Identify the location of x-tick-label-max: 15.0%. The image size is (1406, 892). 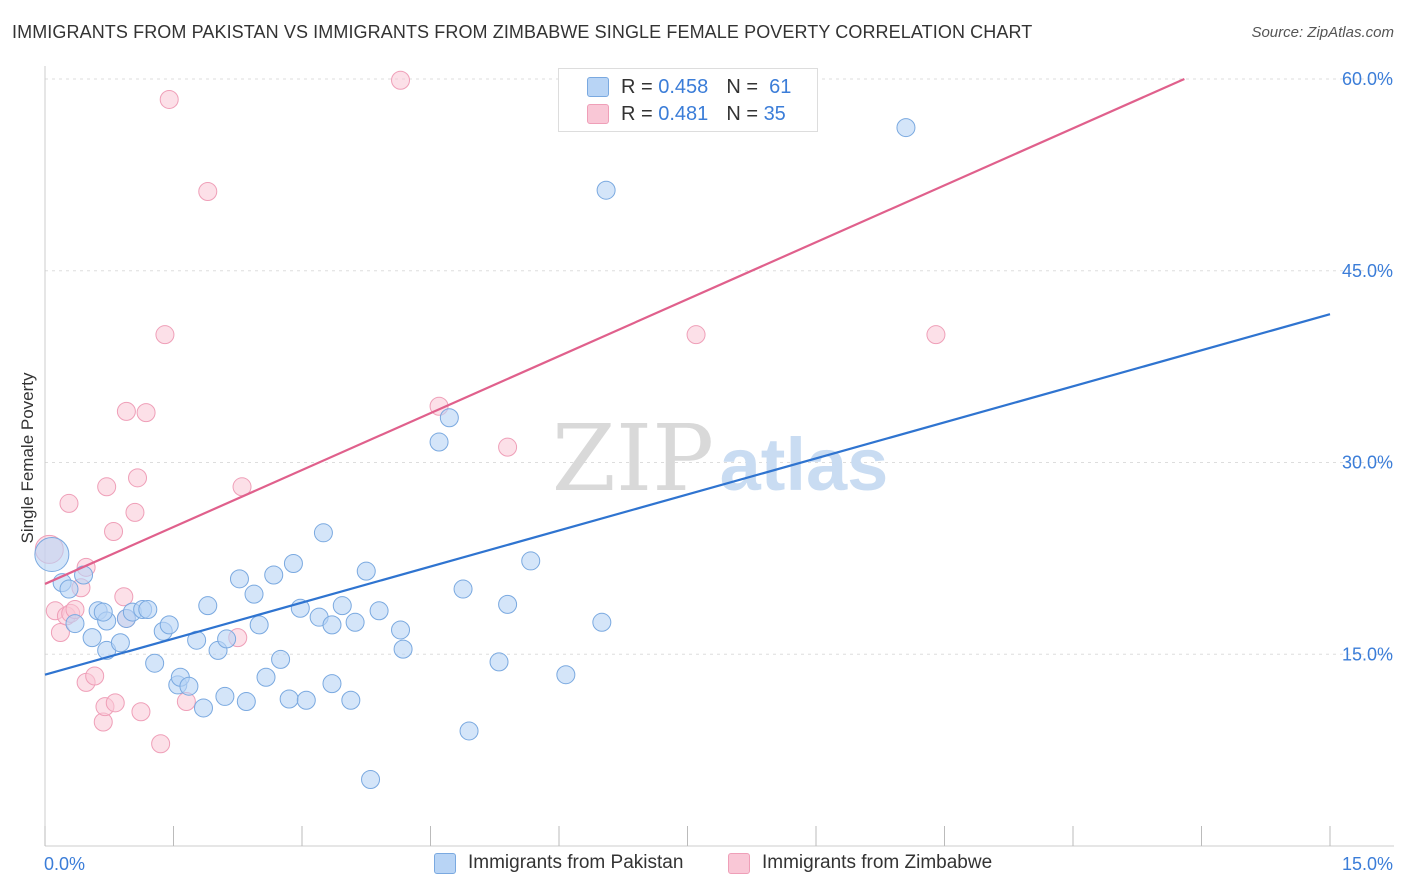
(1367, 864).